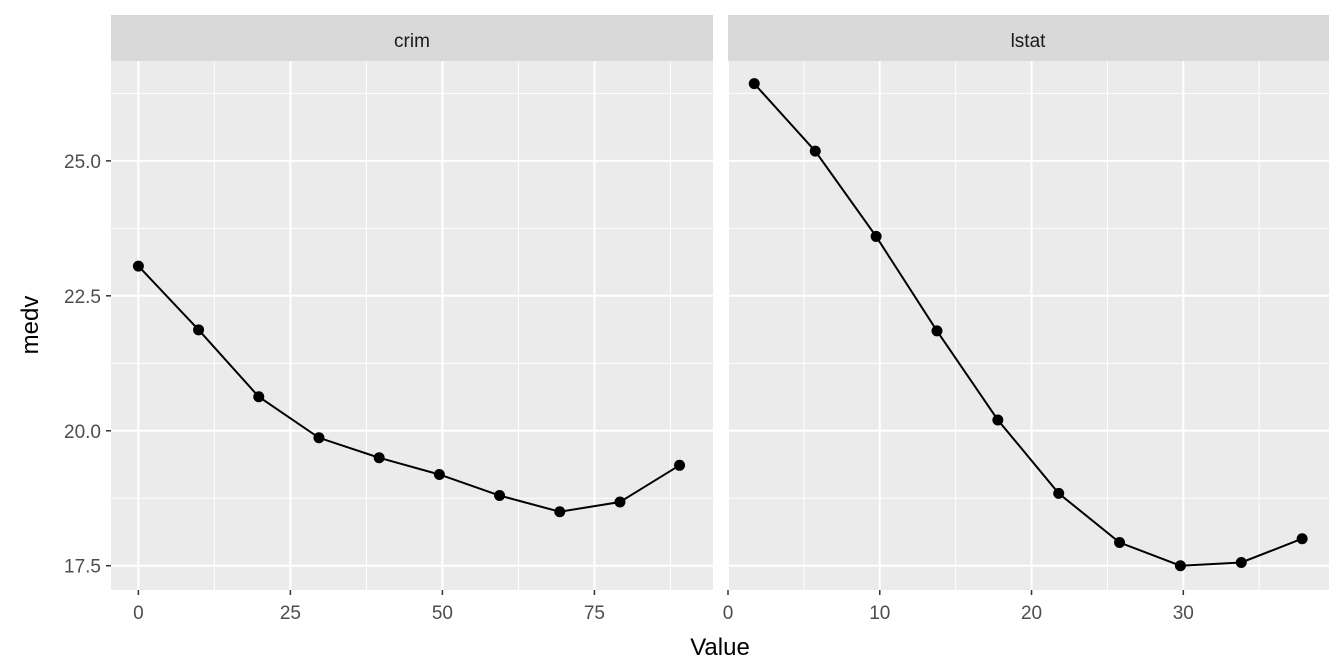 The width and height of the screenshot is (1344, 672). I want to click on y-axis-title: medv, so click(30, 325).